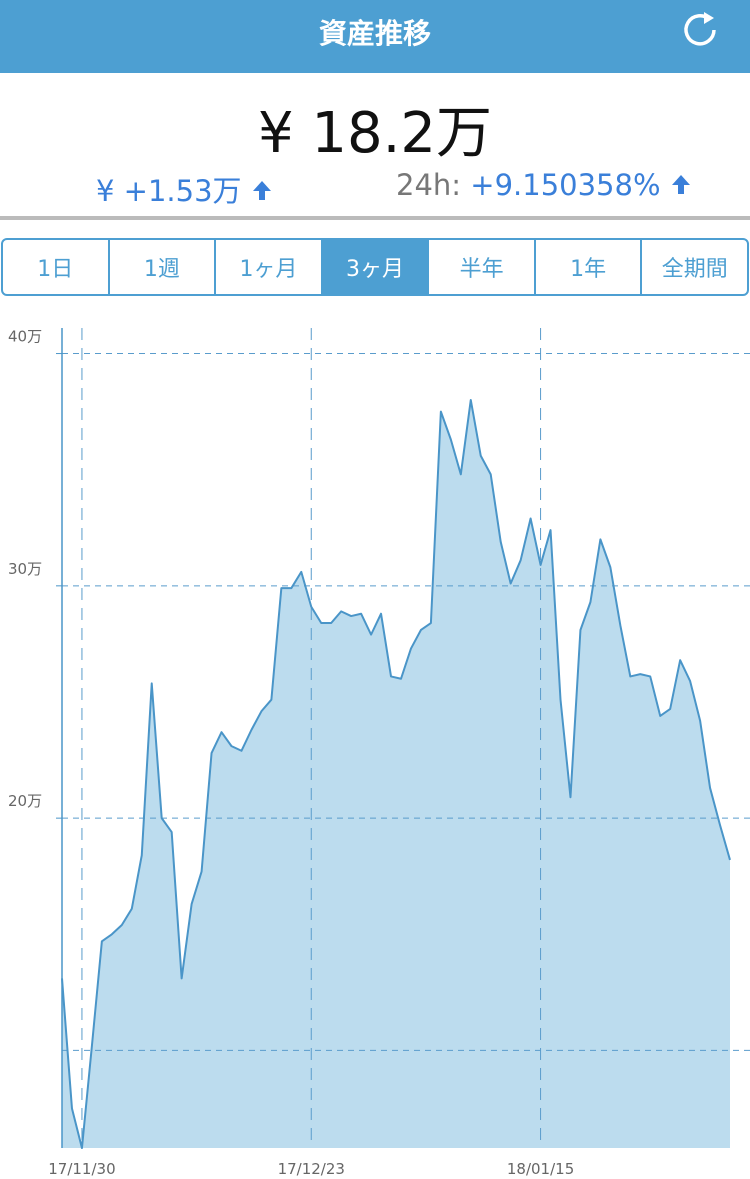 The image size is (750, 1179). I want to click on total-assets: ¥ 18.2万, so click(375, 133).